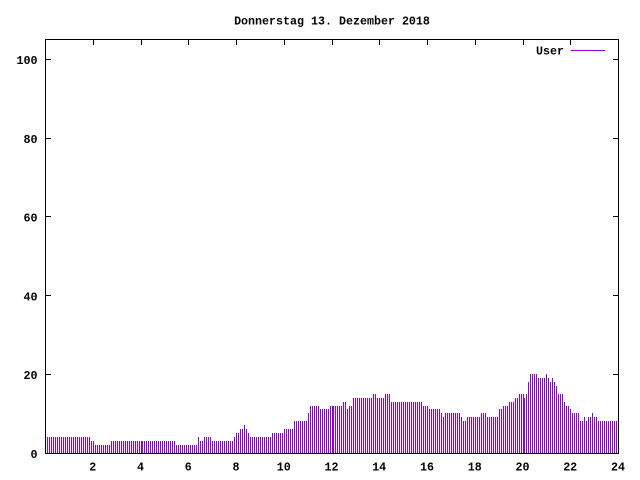 The height and width of the screenshot is (480, 640). I want to click on svg-text: 6, so click(188, 467).